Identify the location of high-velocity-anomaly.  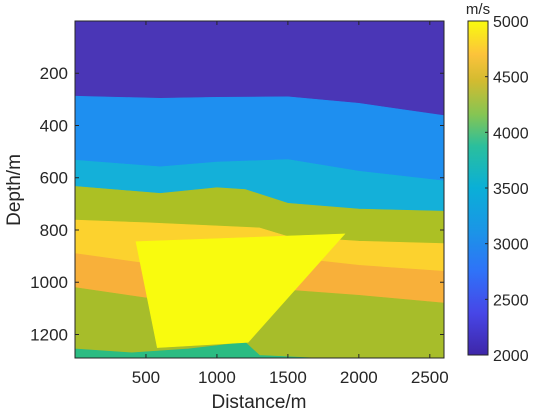
(240, 290).